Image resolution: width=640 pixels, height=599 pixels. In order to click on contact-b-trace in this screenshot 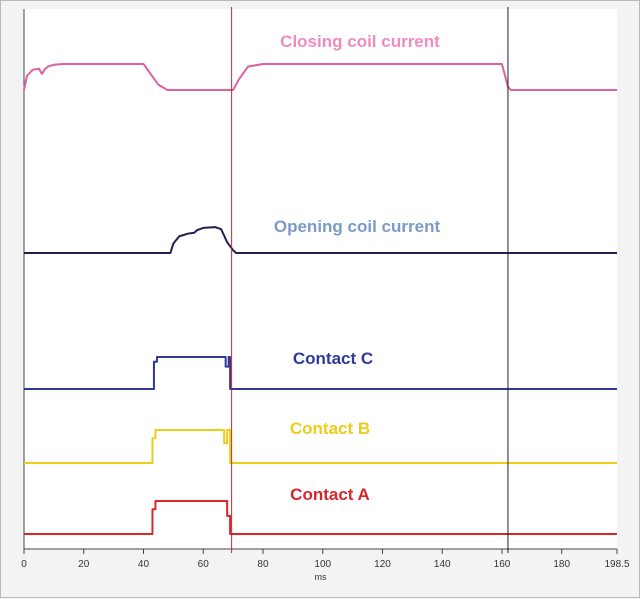, I will do `click(320, 446)`.